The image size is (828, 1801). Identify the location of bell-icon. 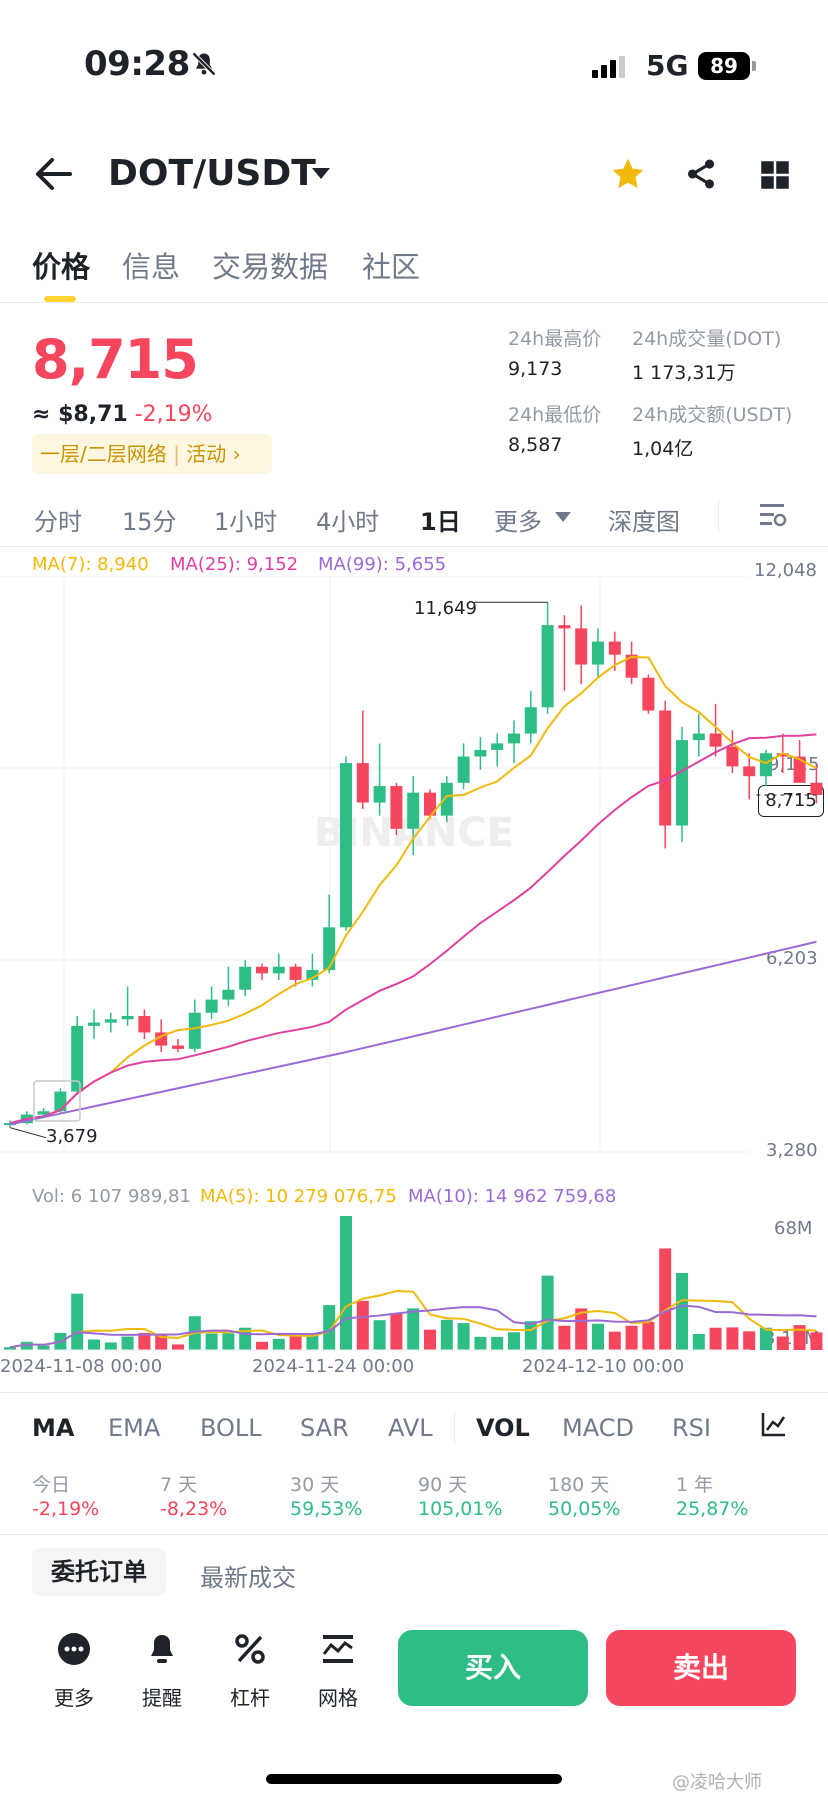
(162, 1649).